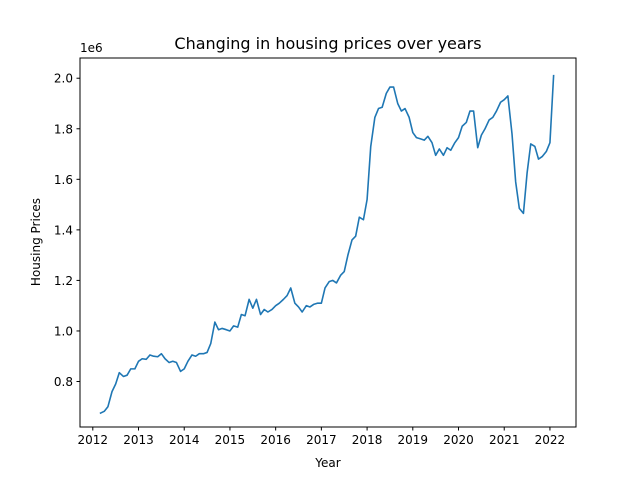  I want to click on x-tick-label: 2020, so click(458, 440).